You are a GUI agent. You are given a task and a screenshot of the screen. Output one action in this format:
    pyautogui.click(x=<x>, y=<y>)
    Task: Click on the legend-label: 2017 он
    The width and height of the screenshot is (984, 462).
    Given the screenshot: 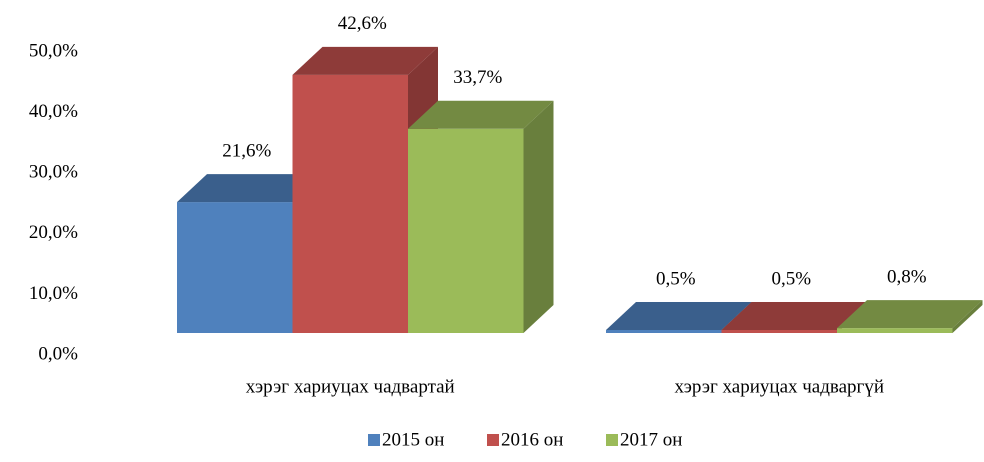 What is the action you would take?
    pyautogui.click(x=651, y=439)
    